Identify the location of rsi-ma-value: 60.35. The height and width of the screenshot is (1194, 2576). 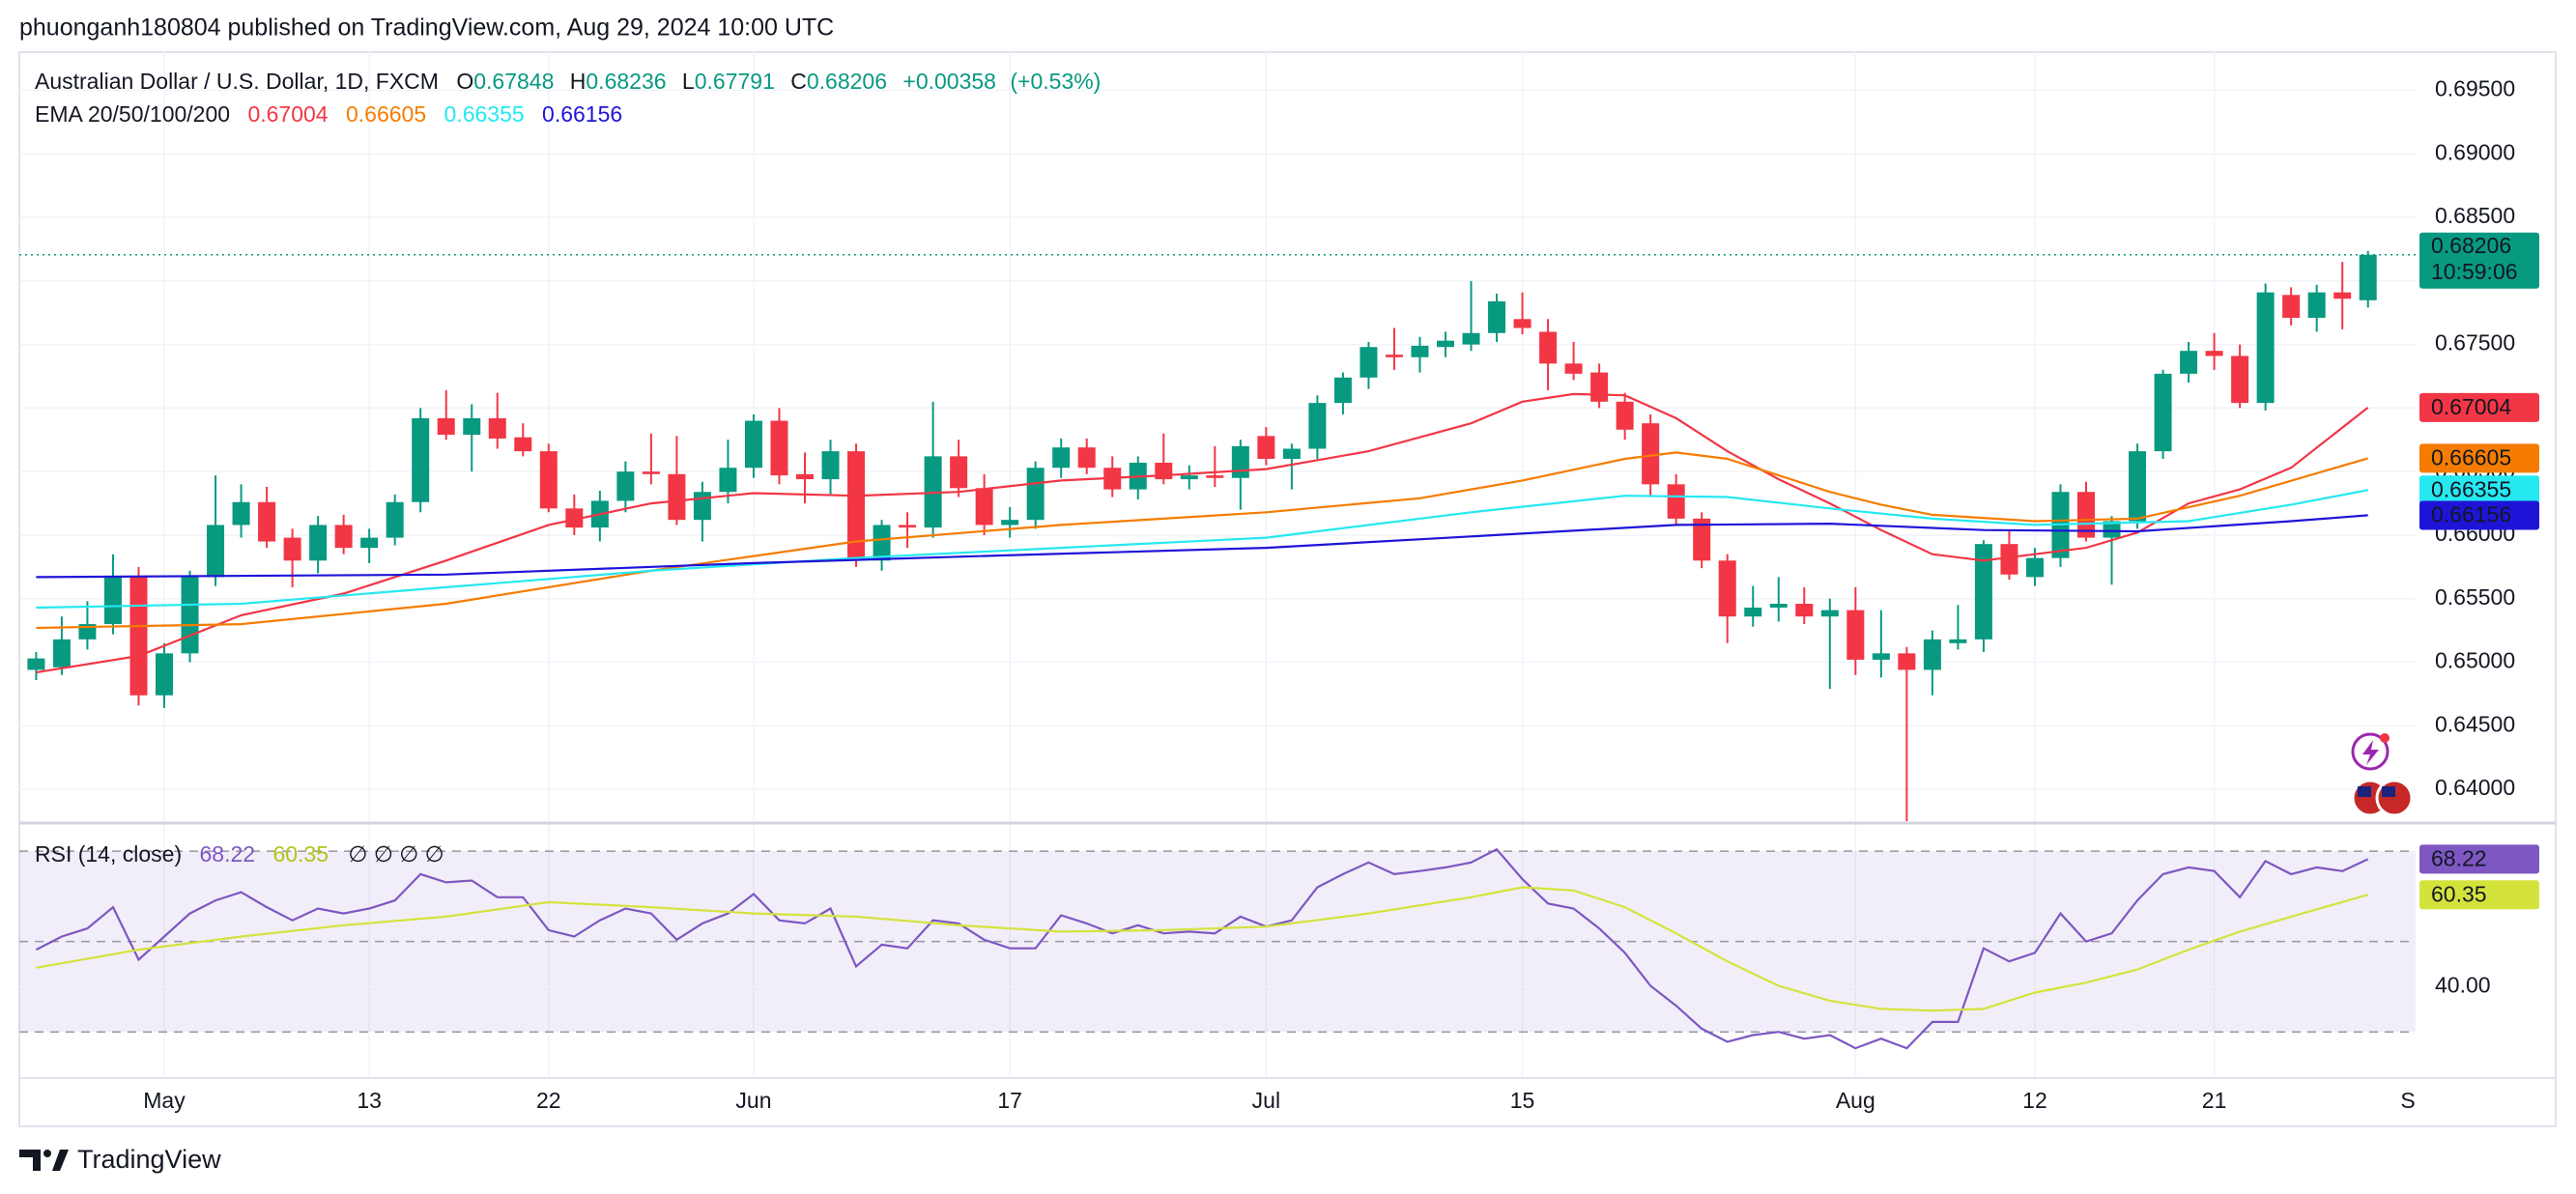
(301, 854).